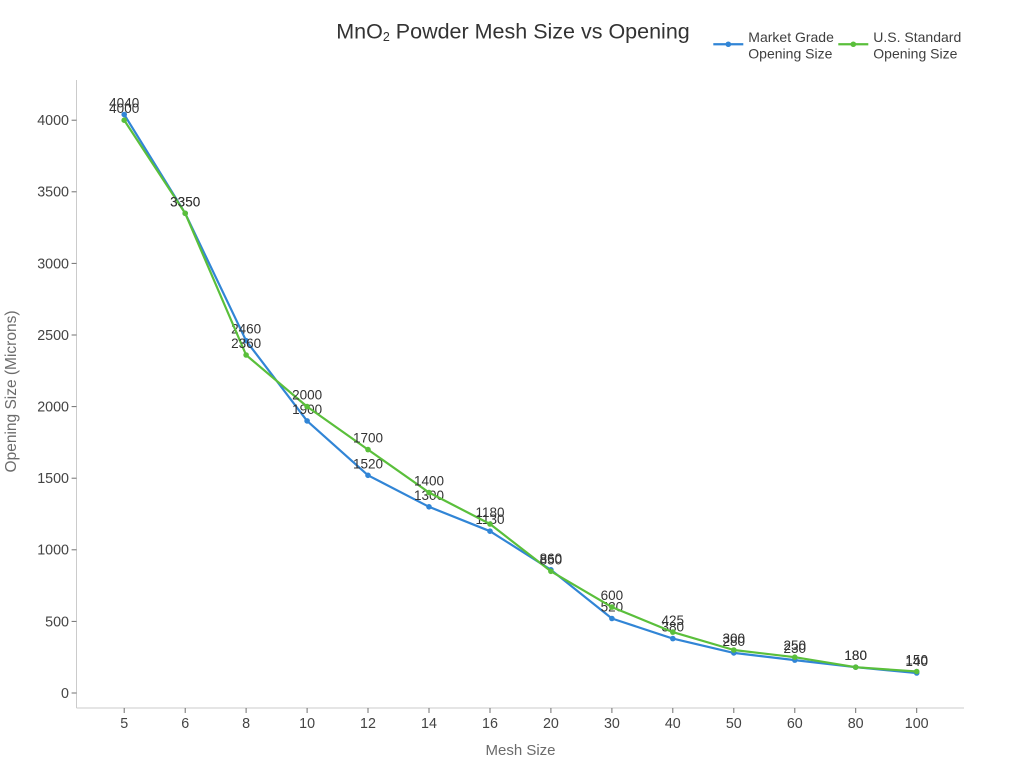 The height and width of the screenshot is (773, 1024). What do you see at coordinates (612, 724) in the screenshot?
I see `svg-text: 30` at bounding box center [612, 724].